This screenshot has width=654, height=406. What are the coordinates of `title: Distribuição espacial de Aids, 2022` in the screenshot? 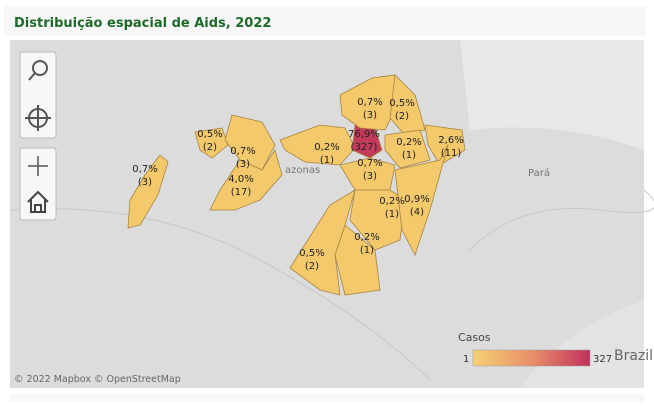 It's located at (142, 23).